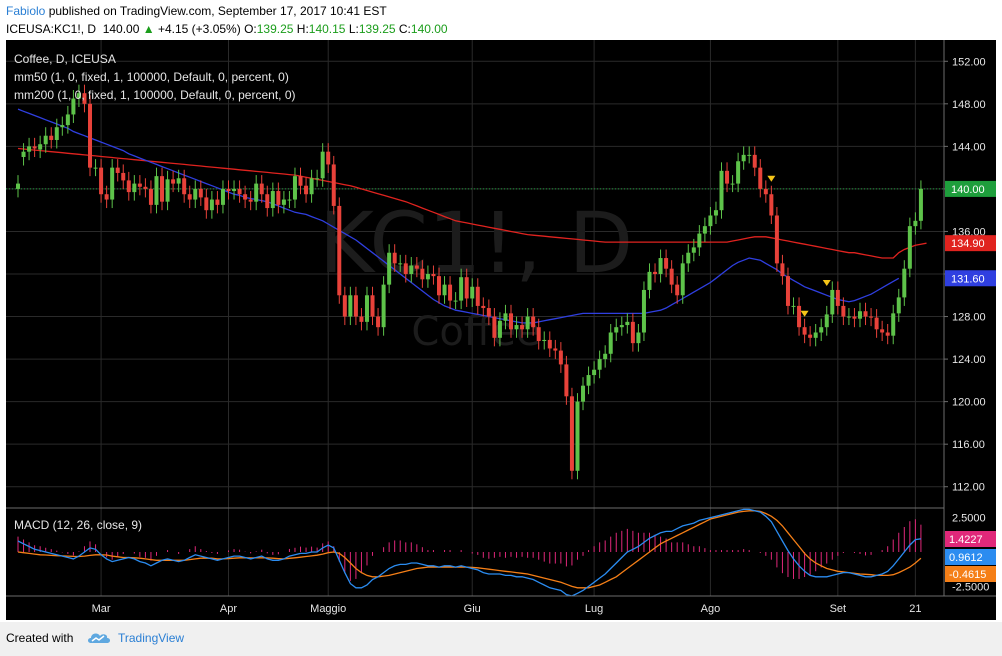  Describe the element at coordinates (26, 11) in the screenshot. I see `author-link: Fabiolo` at that location.